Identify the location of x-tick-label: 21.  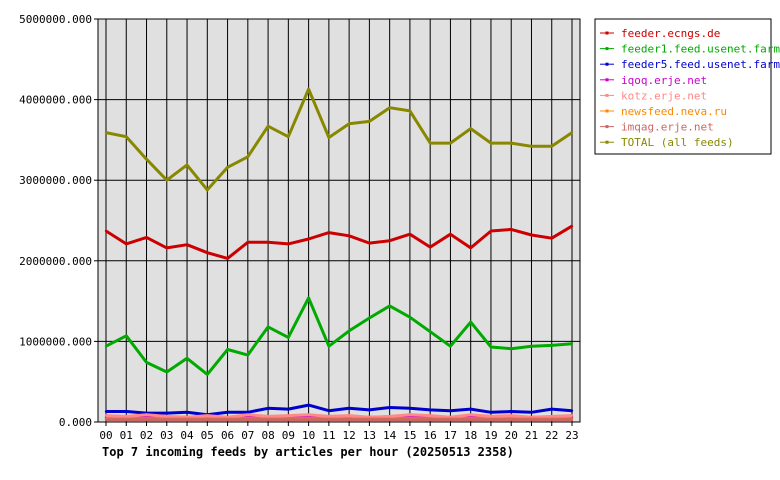
(531, 435).